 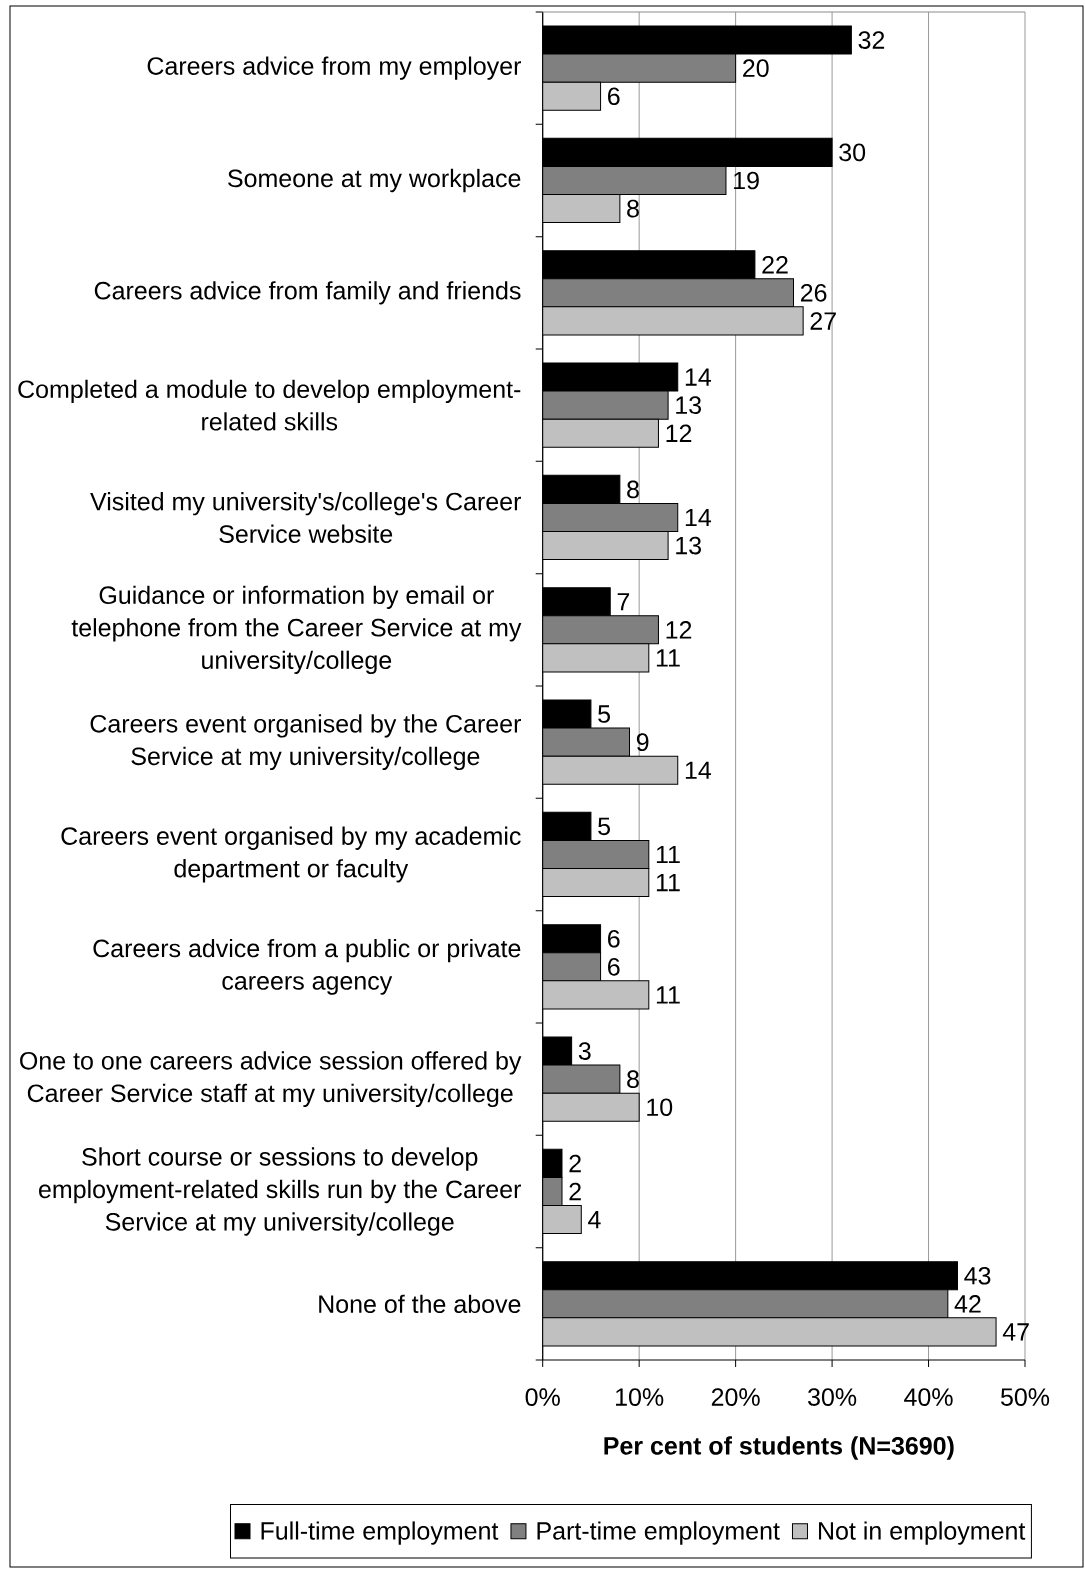 What do you see at coordinates (642, 742) in the screenshot?
I see `data-label: 9` at bounding box center [642, 742].